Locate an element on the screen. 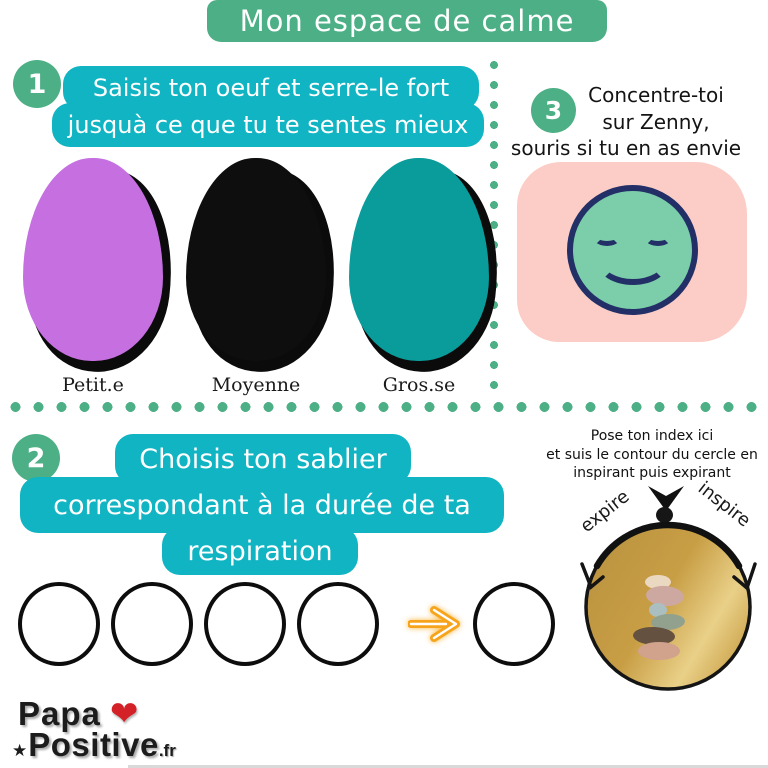  page-title: Mon espace de calme is located at coordinates (407, 21).